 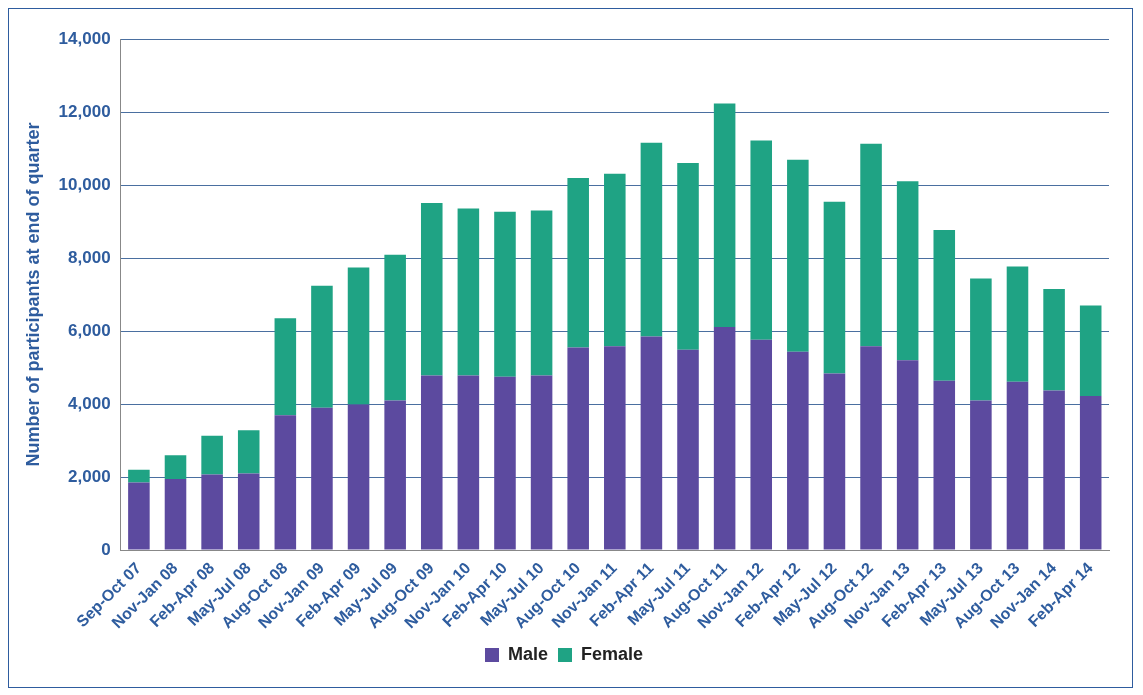 What do you see at coordinates (89, 330) in the screenshot?
I see `y-tick-label: 6,000` at bounding box center [89, 330].